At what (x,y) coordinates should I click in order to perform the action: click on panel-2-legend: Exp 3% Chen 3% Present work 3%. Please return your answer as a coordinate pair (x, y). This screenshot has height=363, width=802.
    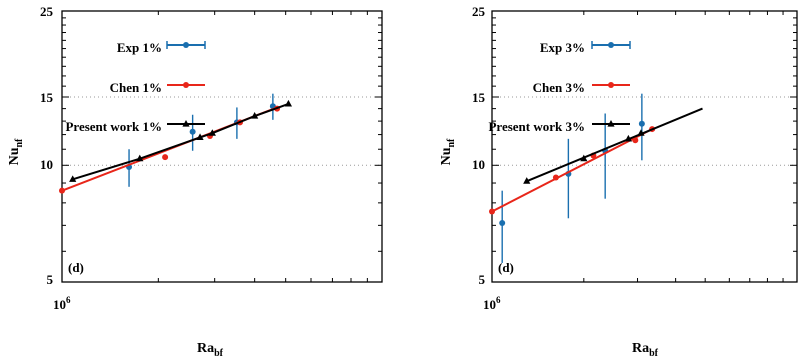
    Looking at the image, I should click on (559, 87).